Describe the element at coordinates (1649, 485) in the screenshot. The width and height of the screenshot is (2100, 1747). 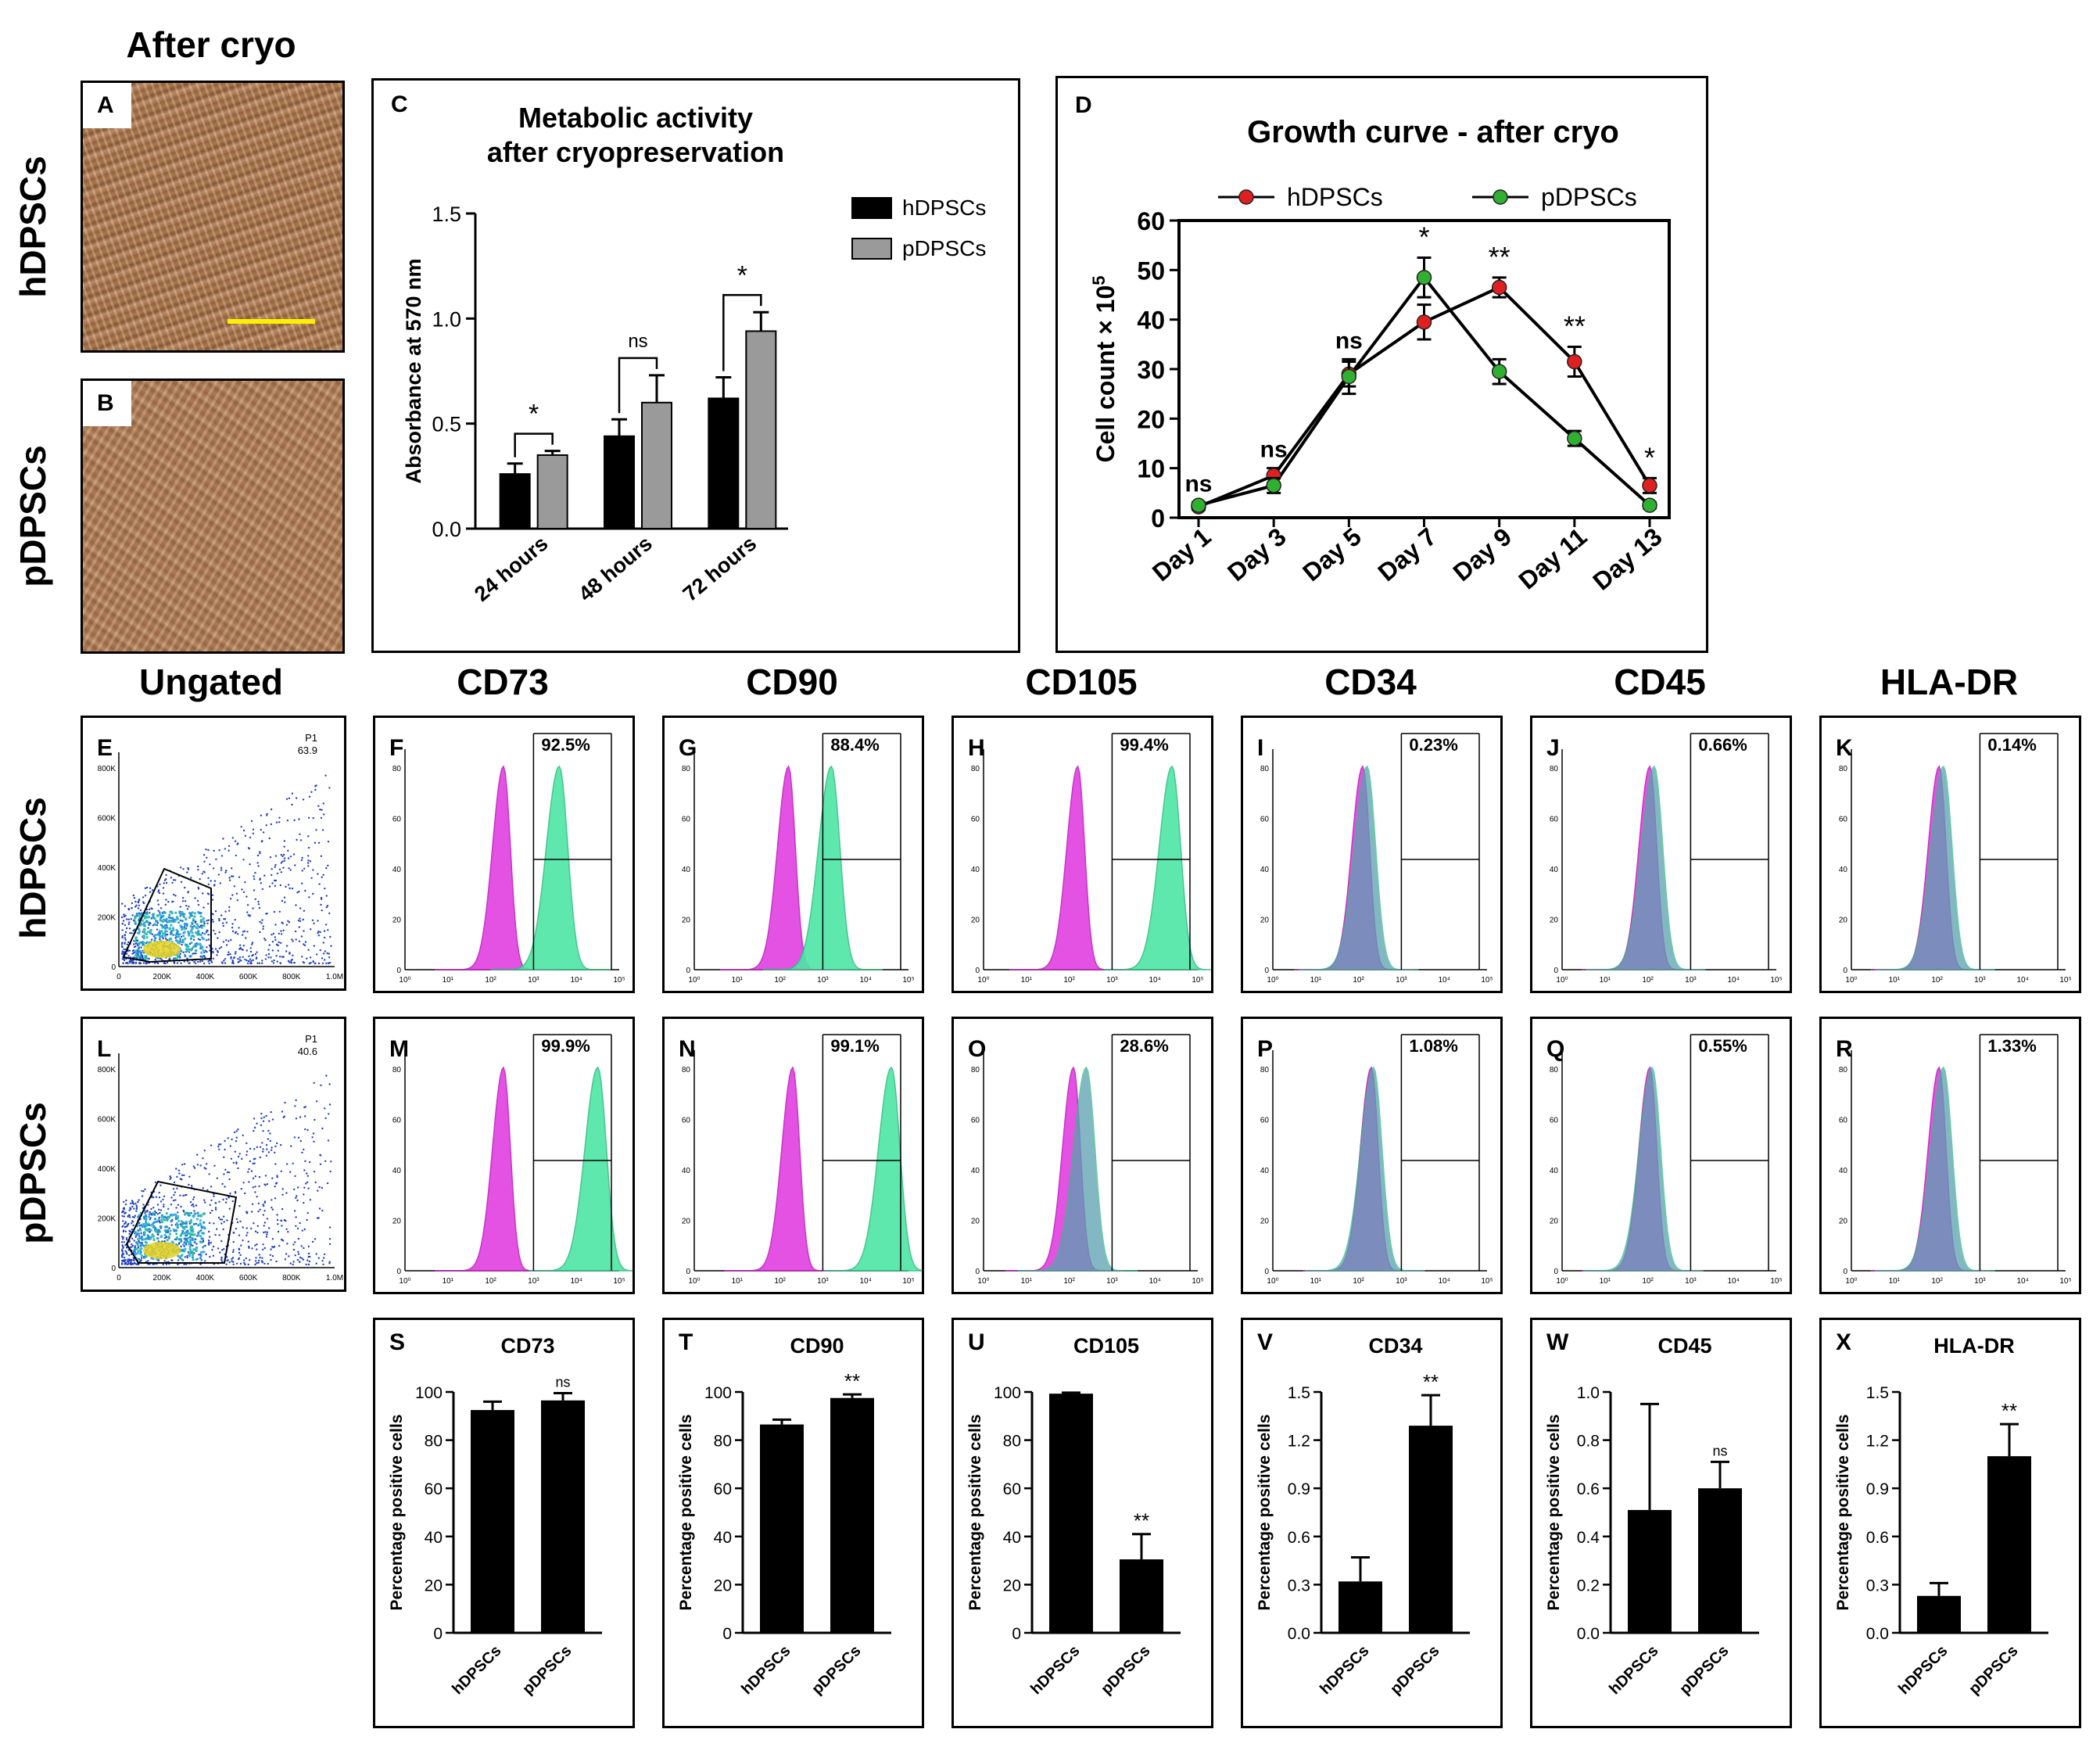
I see `data-point-hdpscs` at that location.